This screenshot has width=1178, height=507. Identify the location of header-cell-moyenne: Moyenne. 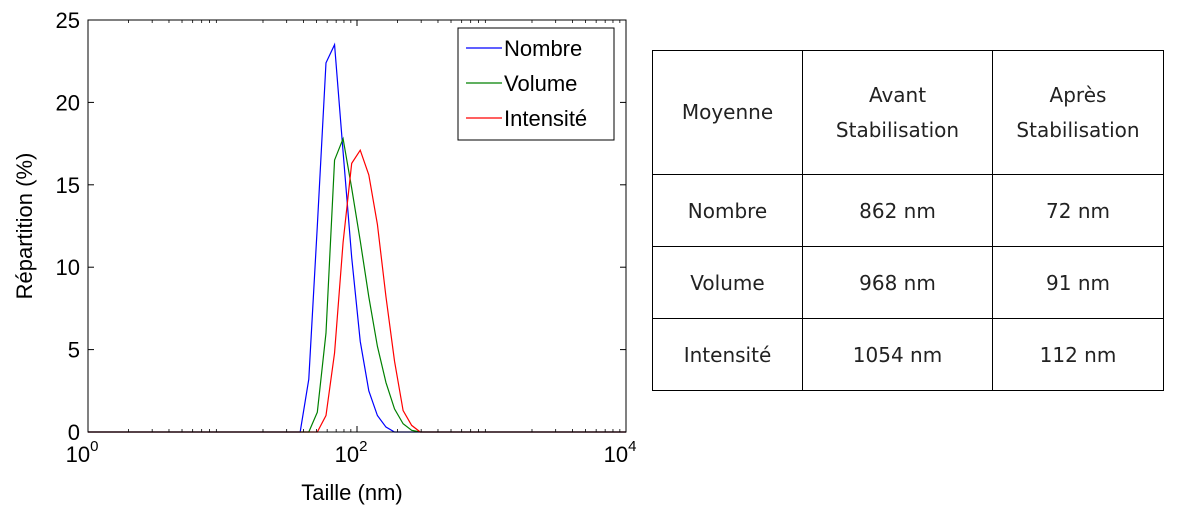
(727, 112).